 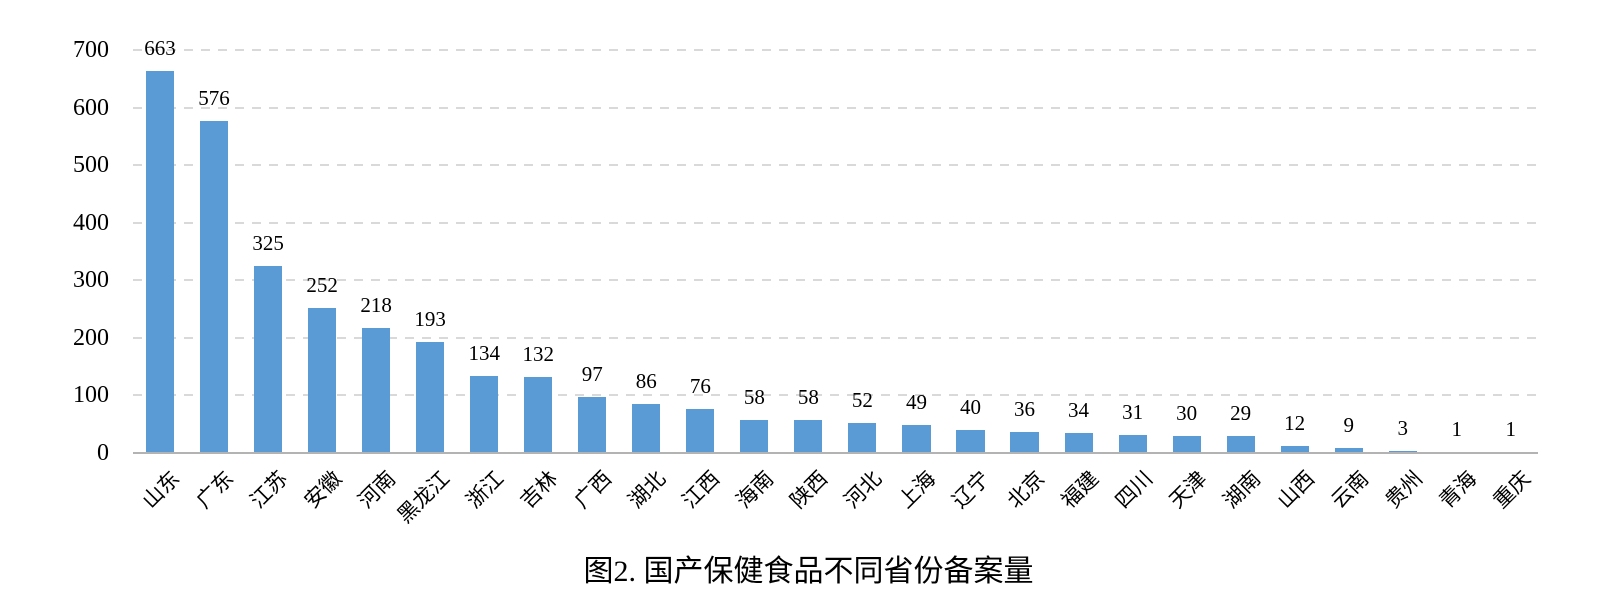 What do you see at coordinates (538, 354) in the screenshot?
I see `bar-value-label: 132` at bounding box center [538, 354].